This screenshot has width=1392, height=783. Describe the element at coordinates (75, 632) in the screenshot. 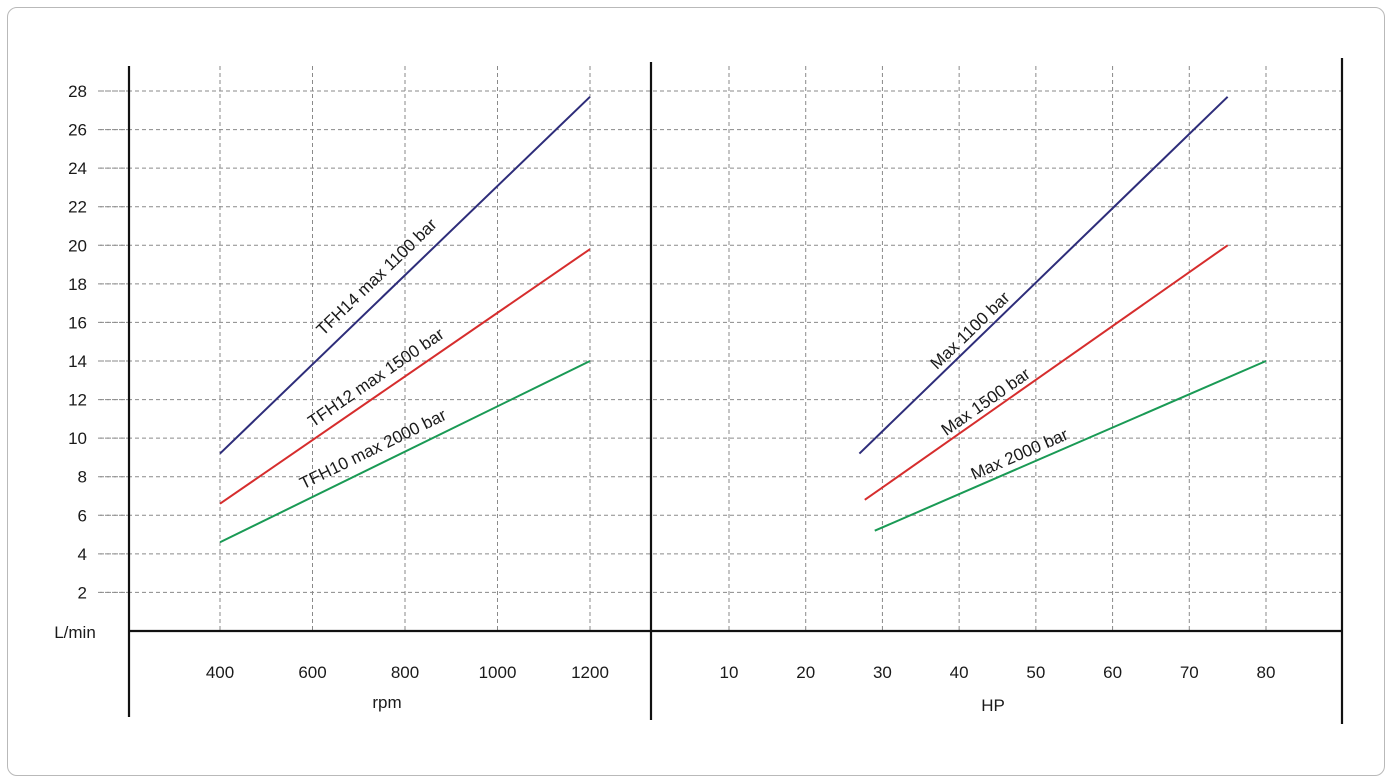

I see `y-axis-label: L/min` at that location.